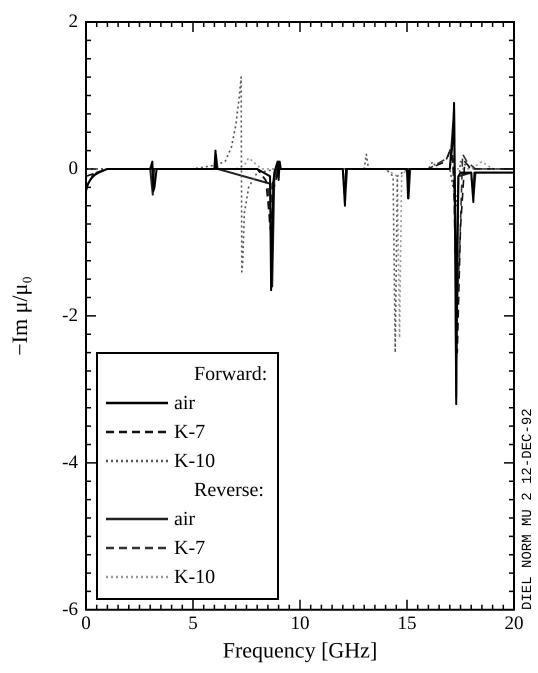 The width and height of the screenshot is (538, 673). I want to click on y-tick-label: -4, so click(70, 462).